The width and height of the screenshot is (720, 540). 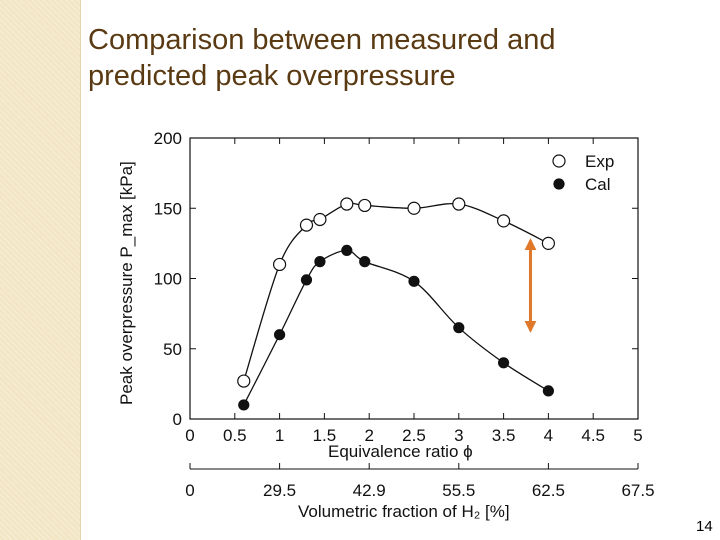 I want to click on slide-number: 14, so click(x=704, y=526).